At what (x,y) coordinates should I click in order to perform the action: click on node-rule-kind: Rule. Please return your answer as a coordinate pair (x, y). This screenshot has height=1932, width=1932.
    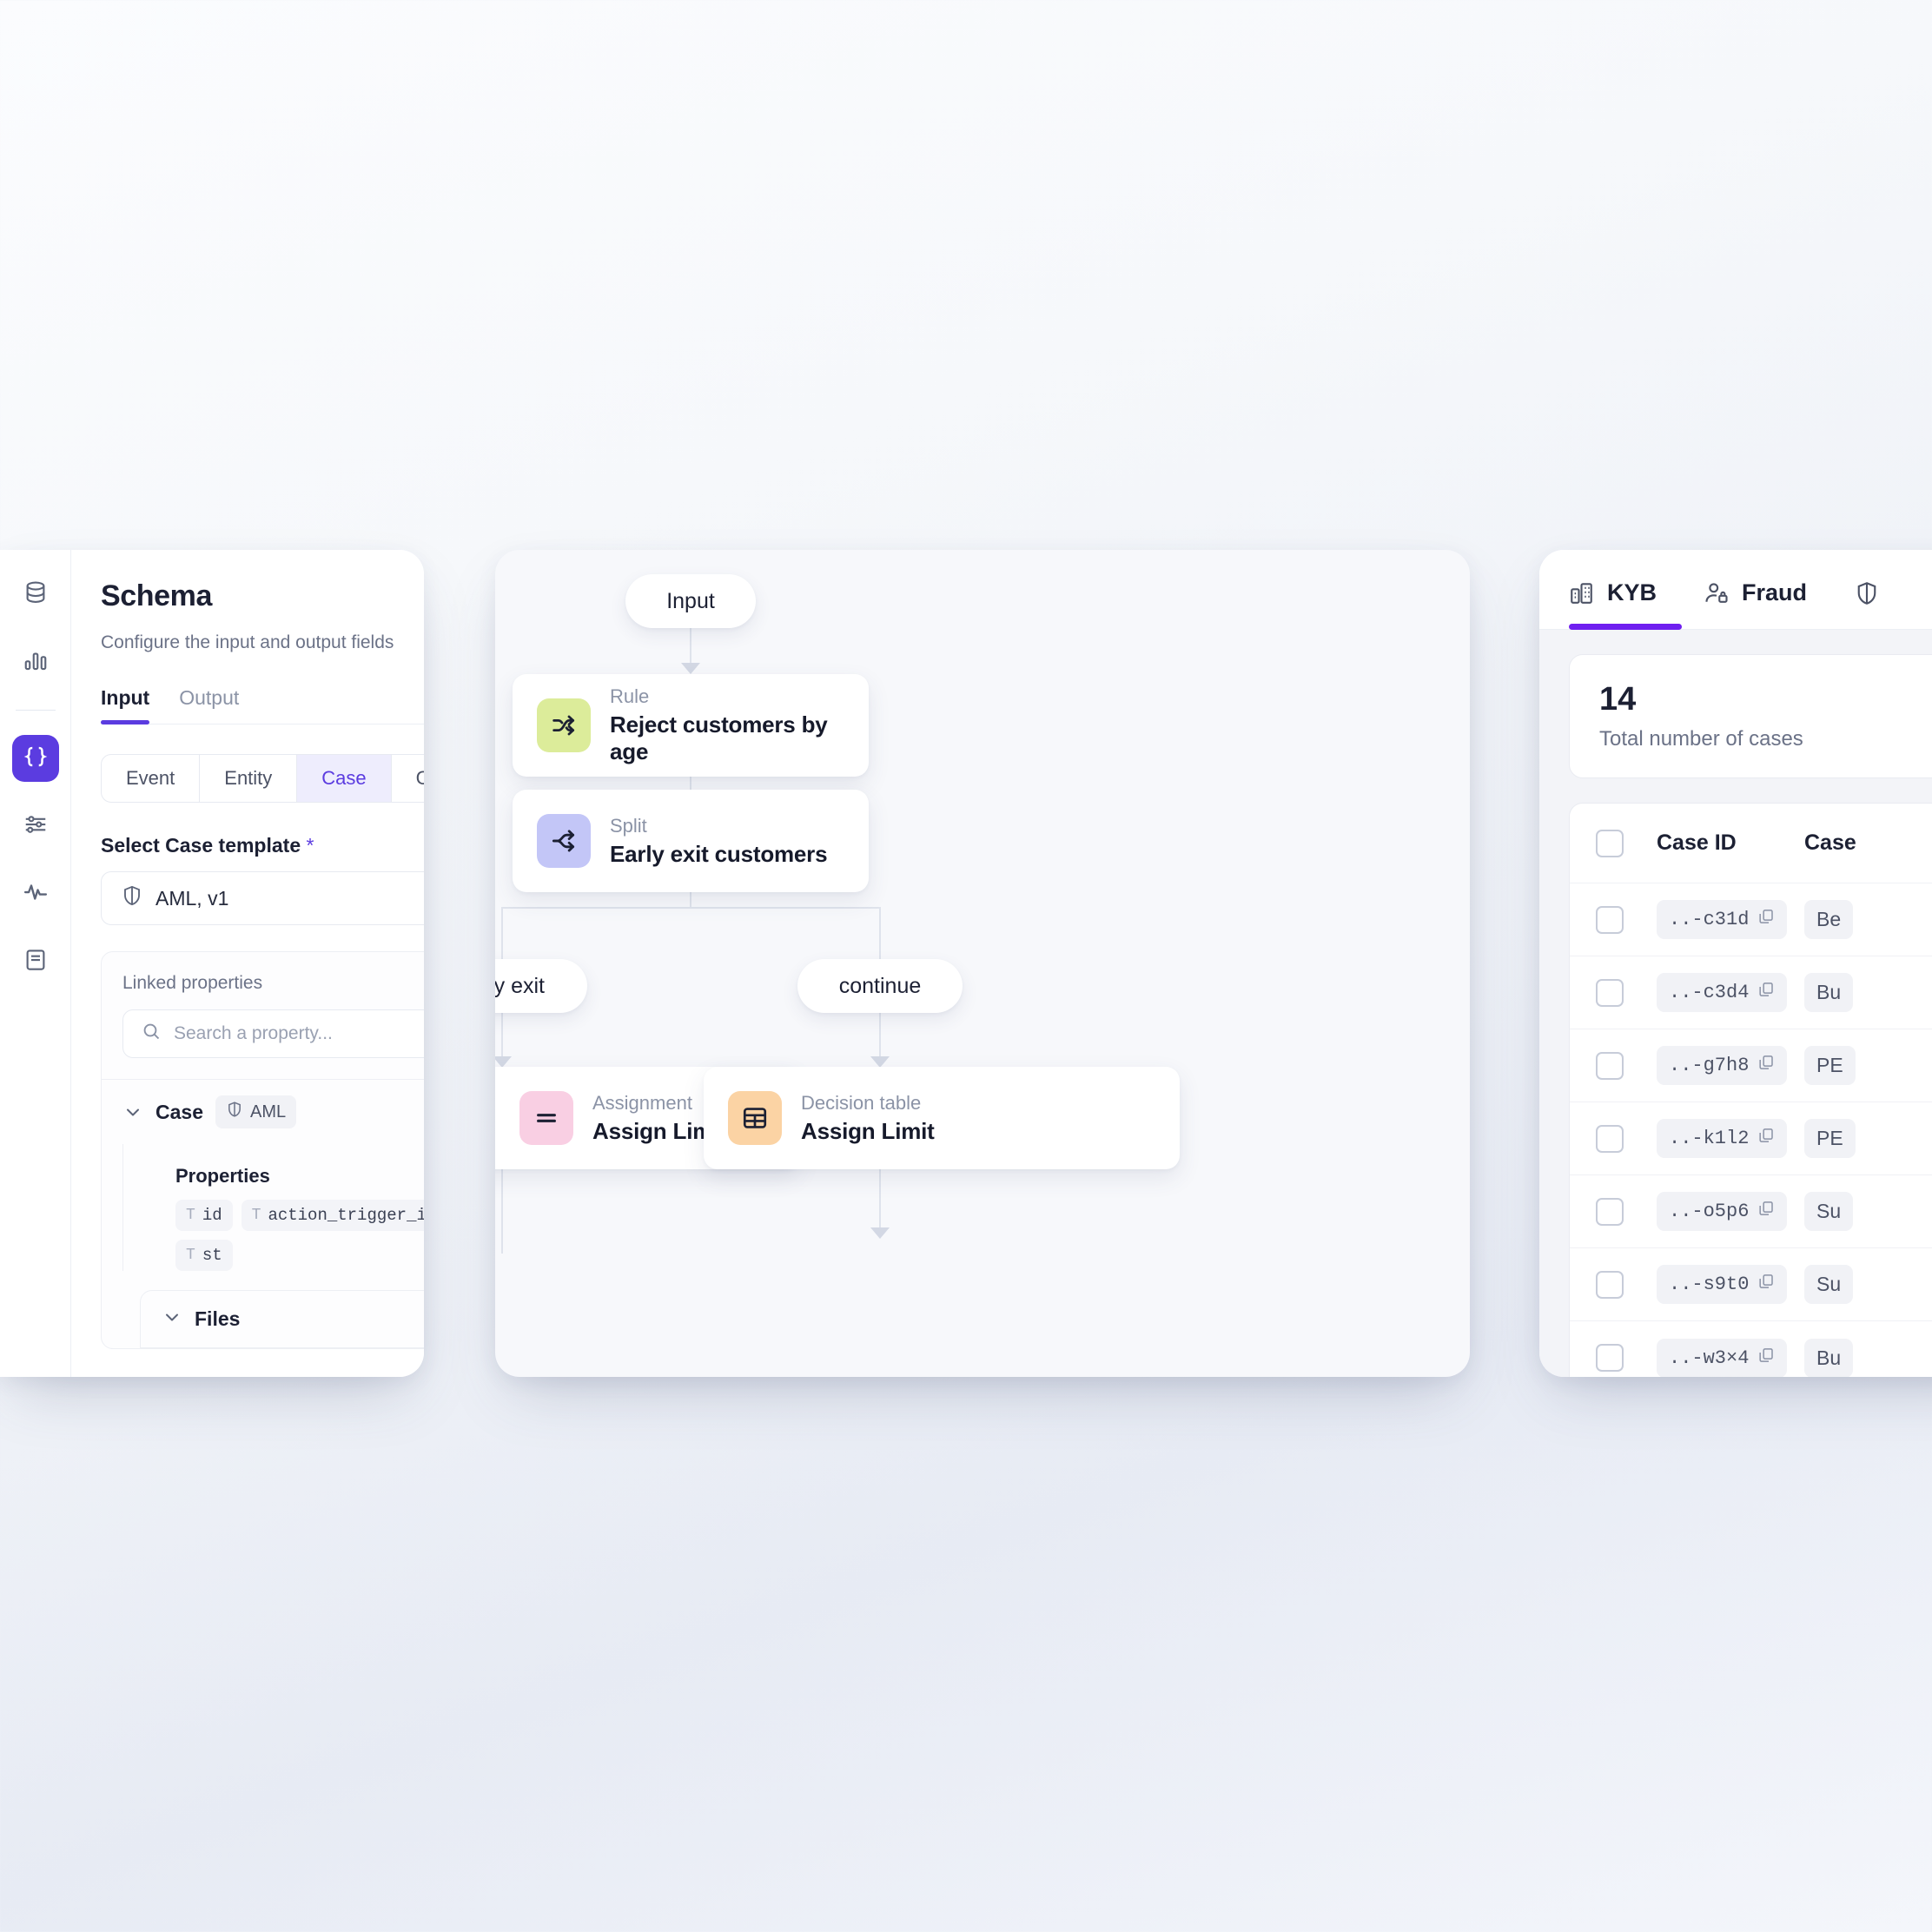
    Looking at the image, I should click on (630, 696).